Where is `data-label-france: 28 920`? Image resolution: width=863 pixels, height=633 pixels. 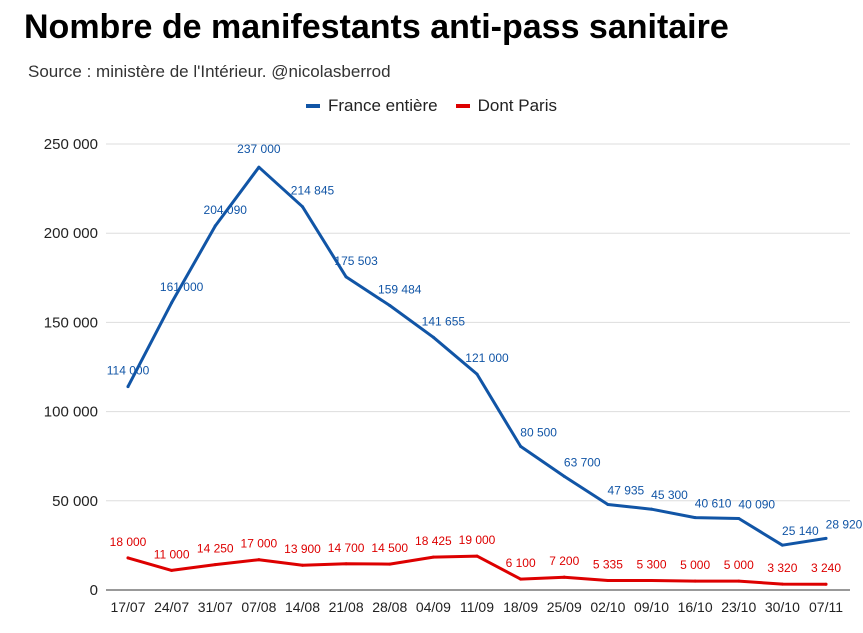 data-label-france: 28 920 is located at coordinates (844, 524).